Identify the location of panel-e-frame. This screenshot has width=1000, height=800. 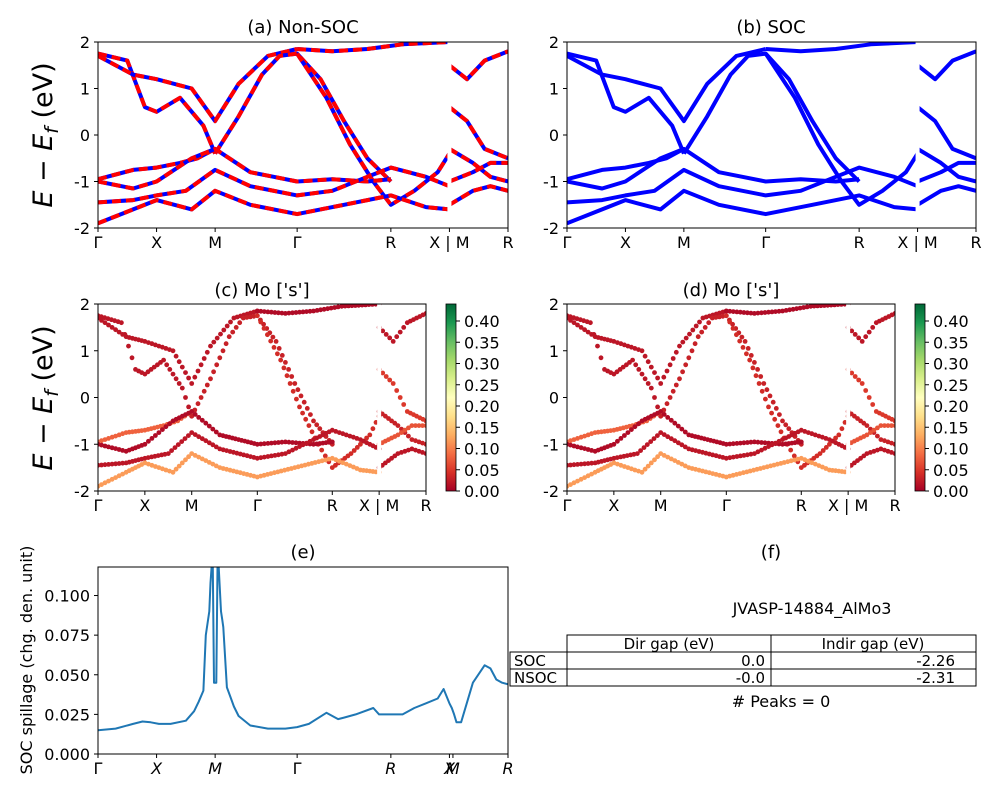
(303, 660).